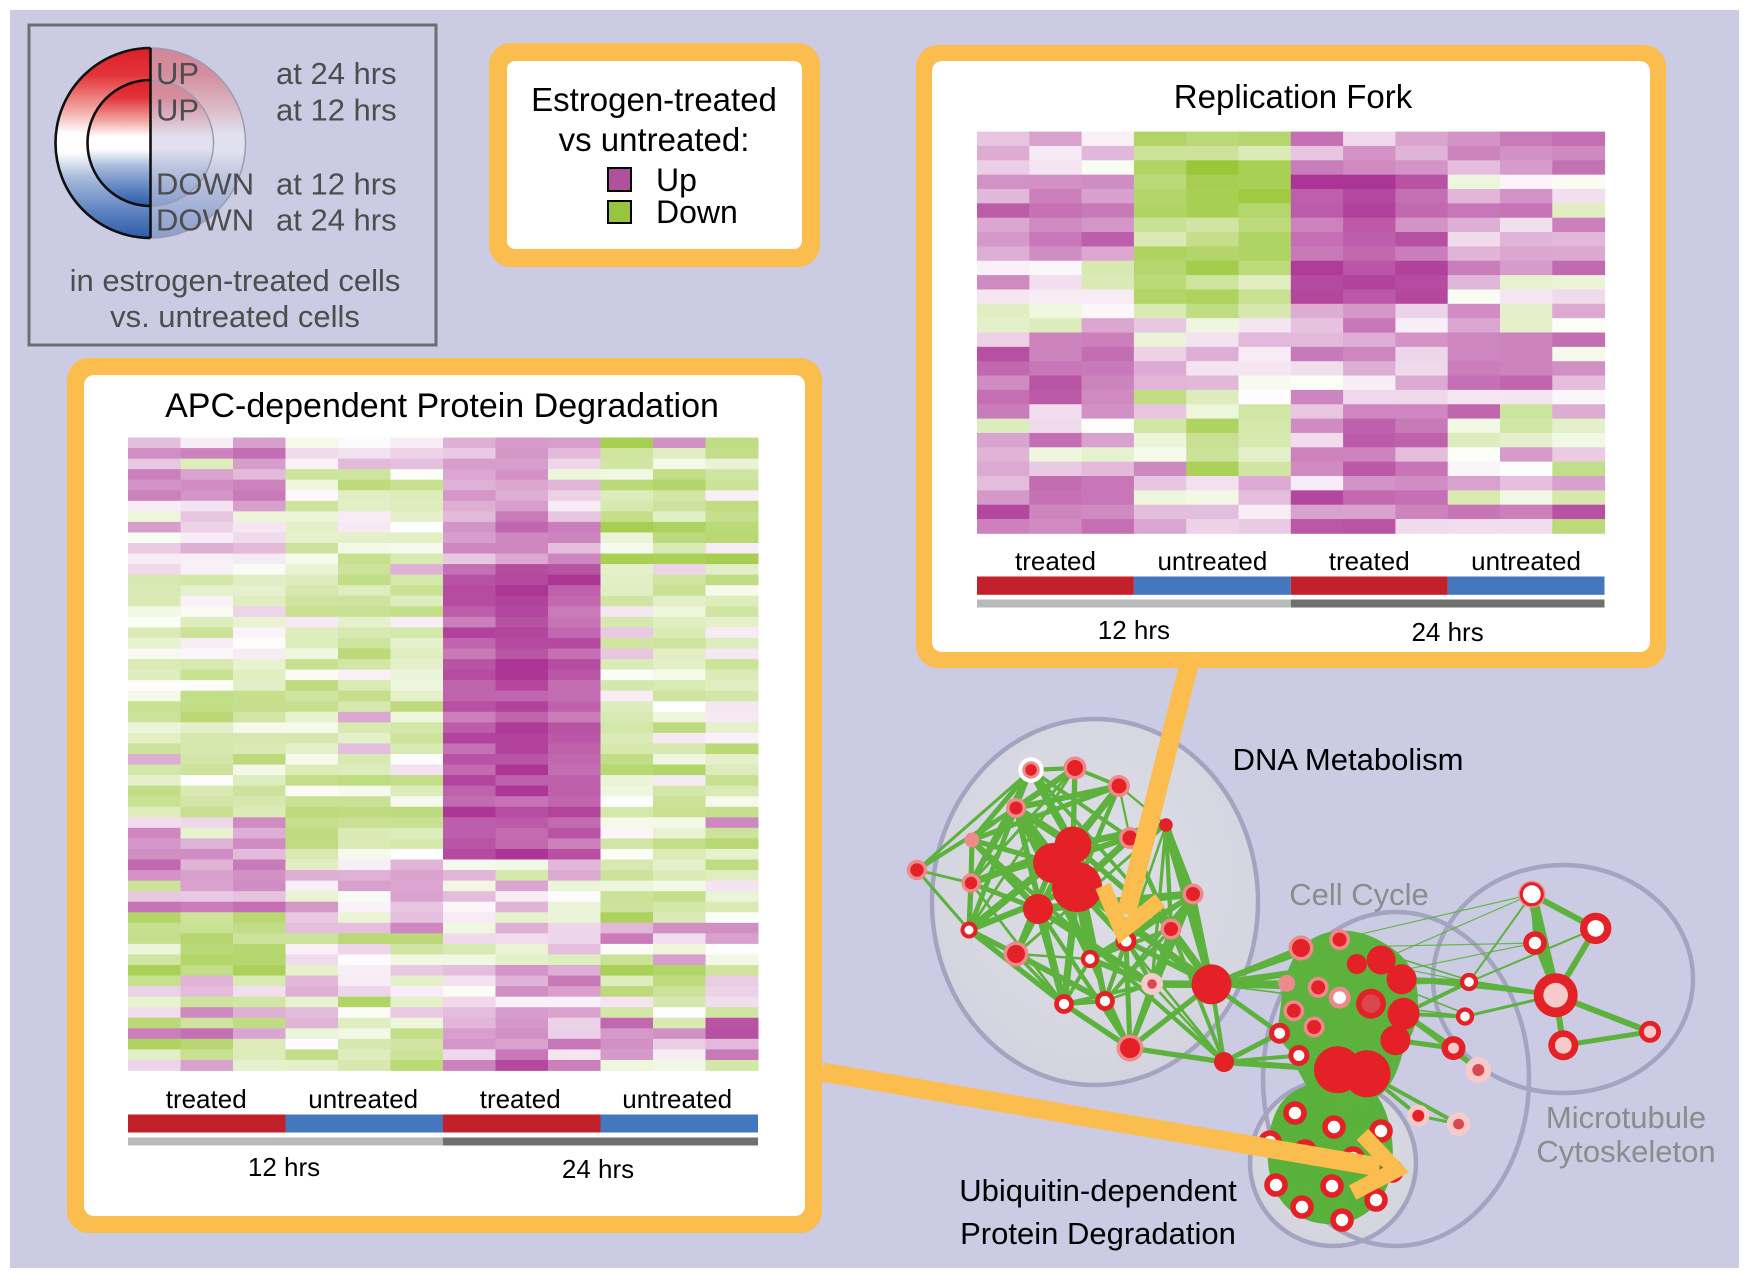  What do you see at coordinates (1626, 1117) in the screenshot?
I see `svg-text: Microtubule` at bounding box center [1626, 1117].